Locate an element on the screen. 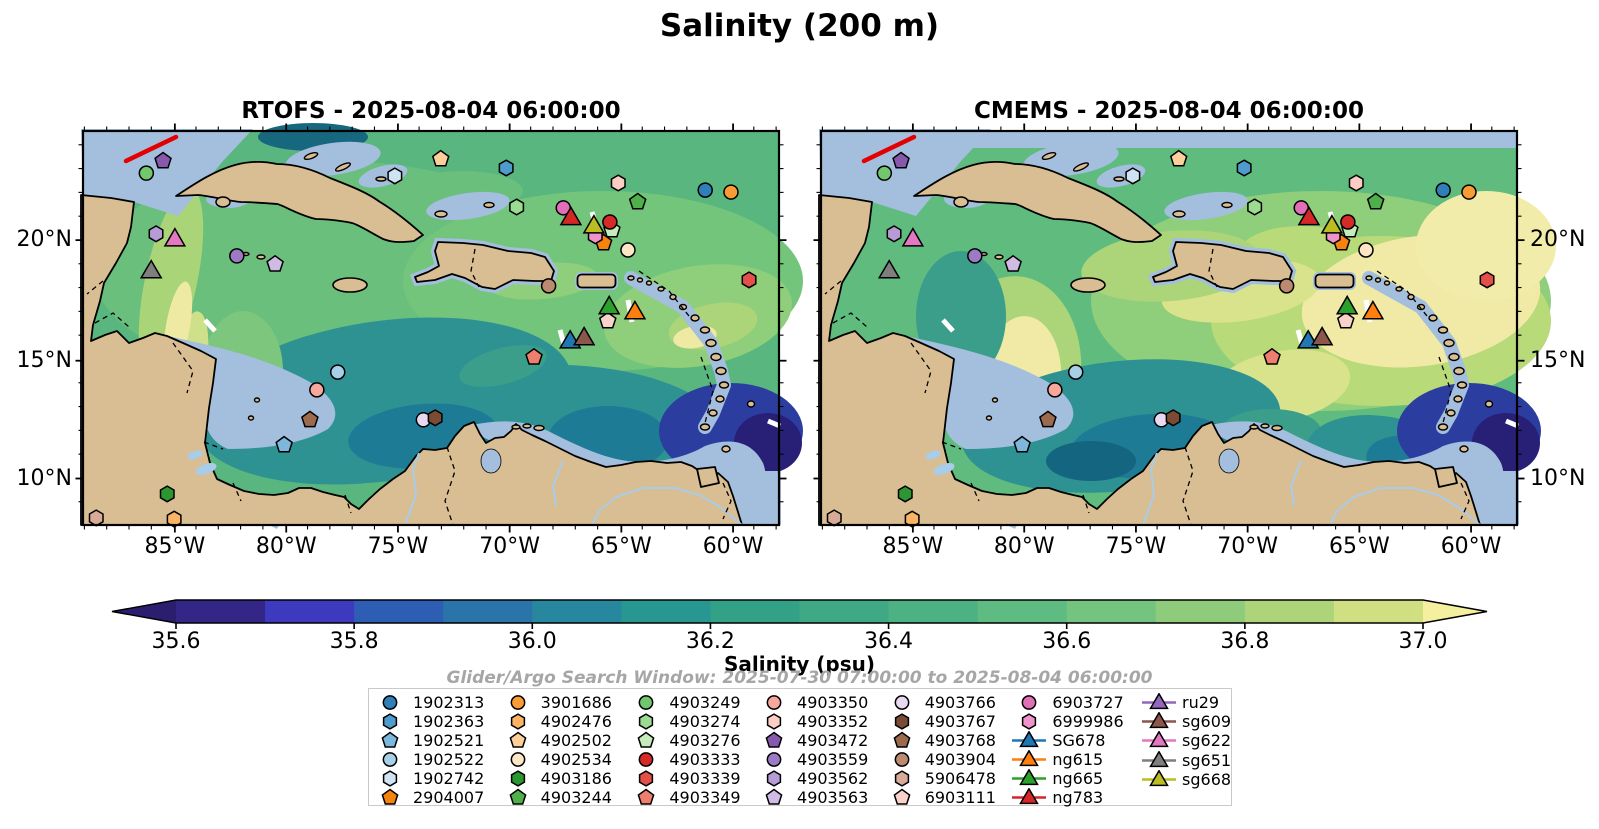 The width and height of the screenshot is (1599, 829). legend-entry-sg622: sg622 is located at coordinates (1184, 740).